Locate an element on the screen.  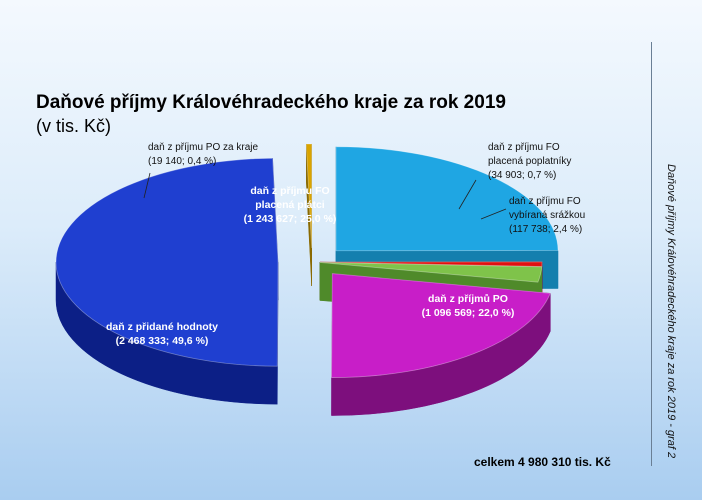
slice-fo_srazkou is located at coordinates (431, 272).